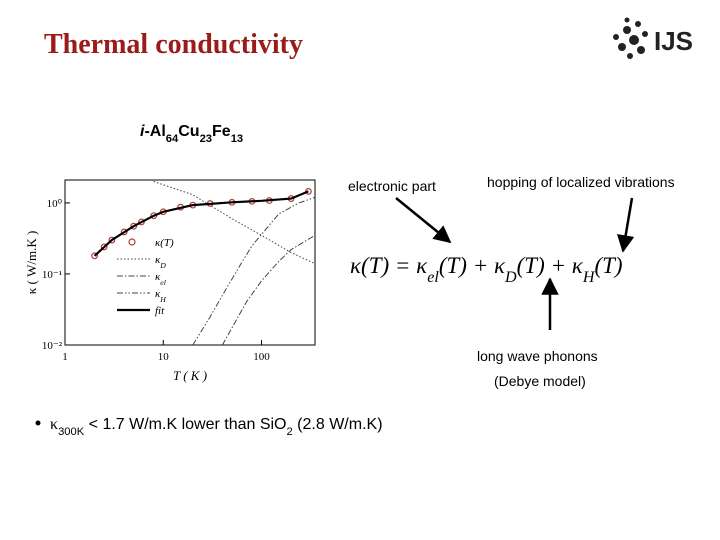 This screenshot has height=540, width=720. Describe the element at coordinates (392, 186) in the screenshot. I see `annotation: electronic part` at that location.